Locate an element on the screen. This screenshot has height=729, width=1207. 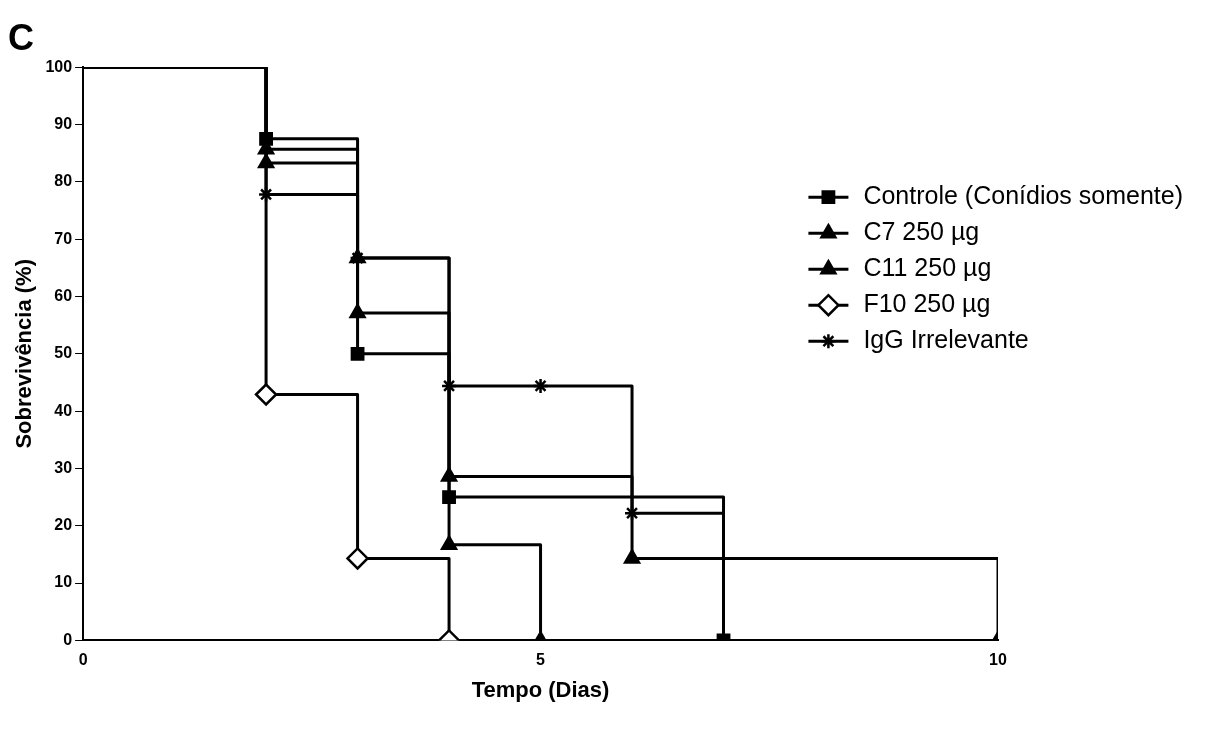
y-tick-label: 90 is located at coordinates (63, 123).